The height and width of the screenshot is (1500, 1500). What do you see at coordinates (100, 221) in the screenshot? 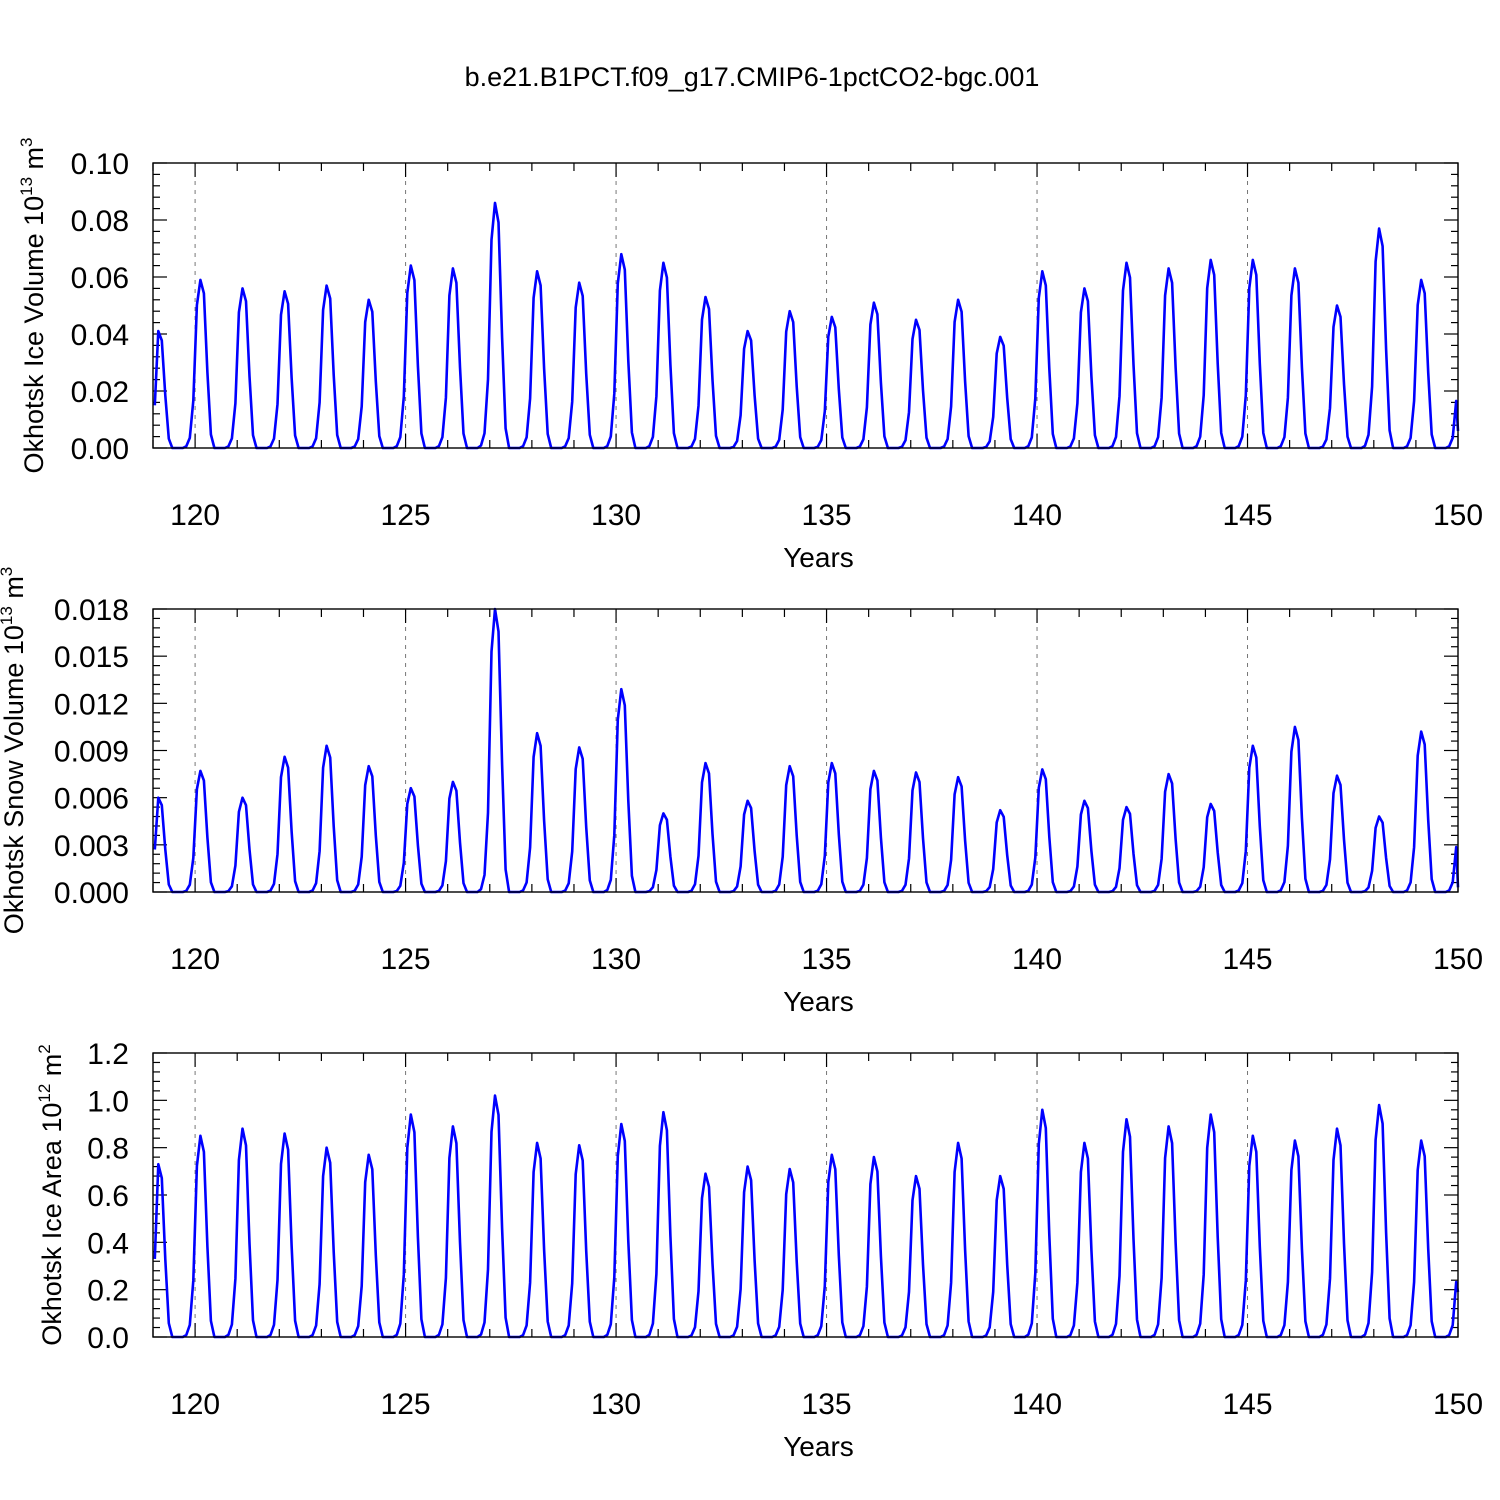
I see `y-tick-label: 0.08` at bounding box center [100, 221].